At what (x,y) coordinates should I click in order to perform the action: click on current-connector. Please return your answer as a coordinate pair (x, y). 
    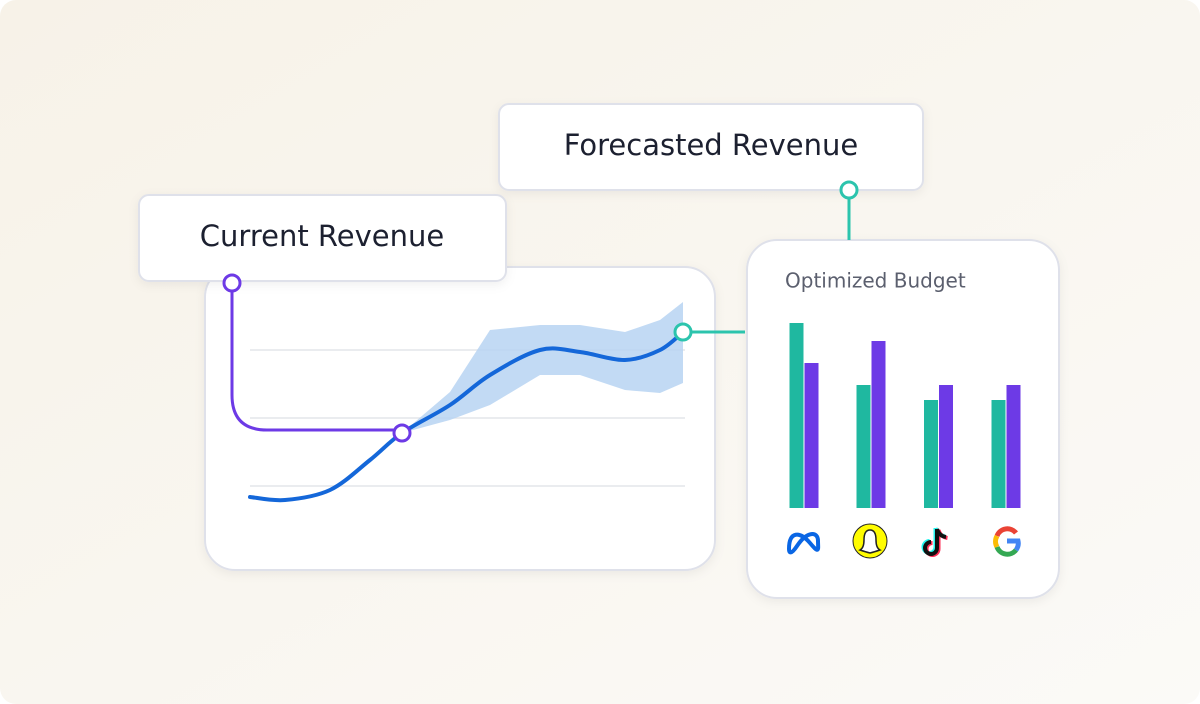
    Looking at the image, I should click on (316, 357).